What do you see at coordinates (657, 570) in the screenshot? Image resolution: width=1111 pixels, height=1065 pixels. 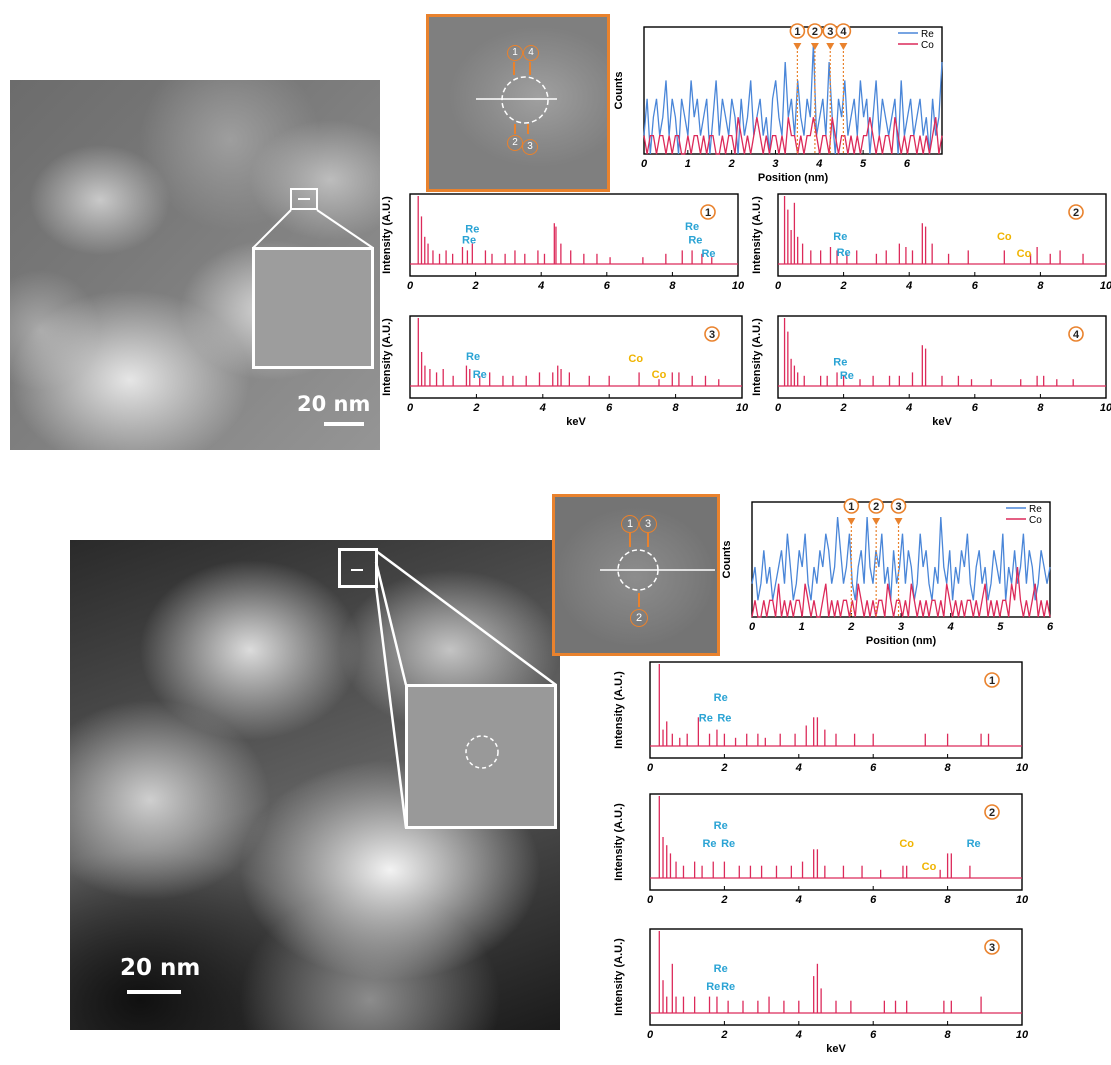 I see `zoom-overlay-bottom` at bounding box center [657, 570].